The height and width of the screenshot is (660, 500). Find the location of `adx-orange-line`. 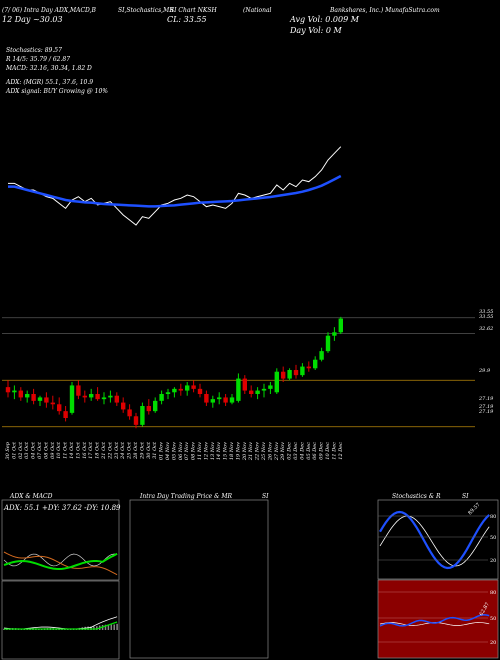

adx-orange-line is located at coordinates (60, 563).